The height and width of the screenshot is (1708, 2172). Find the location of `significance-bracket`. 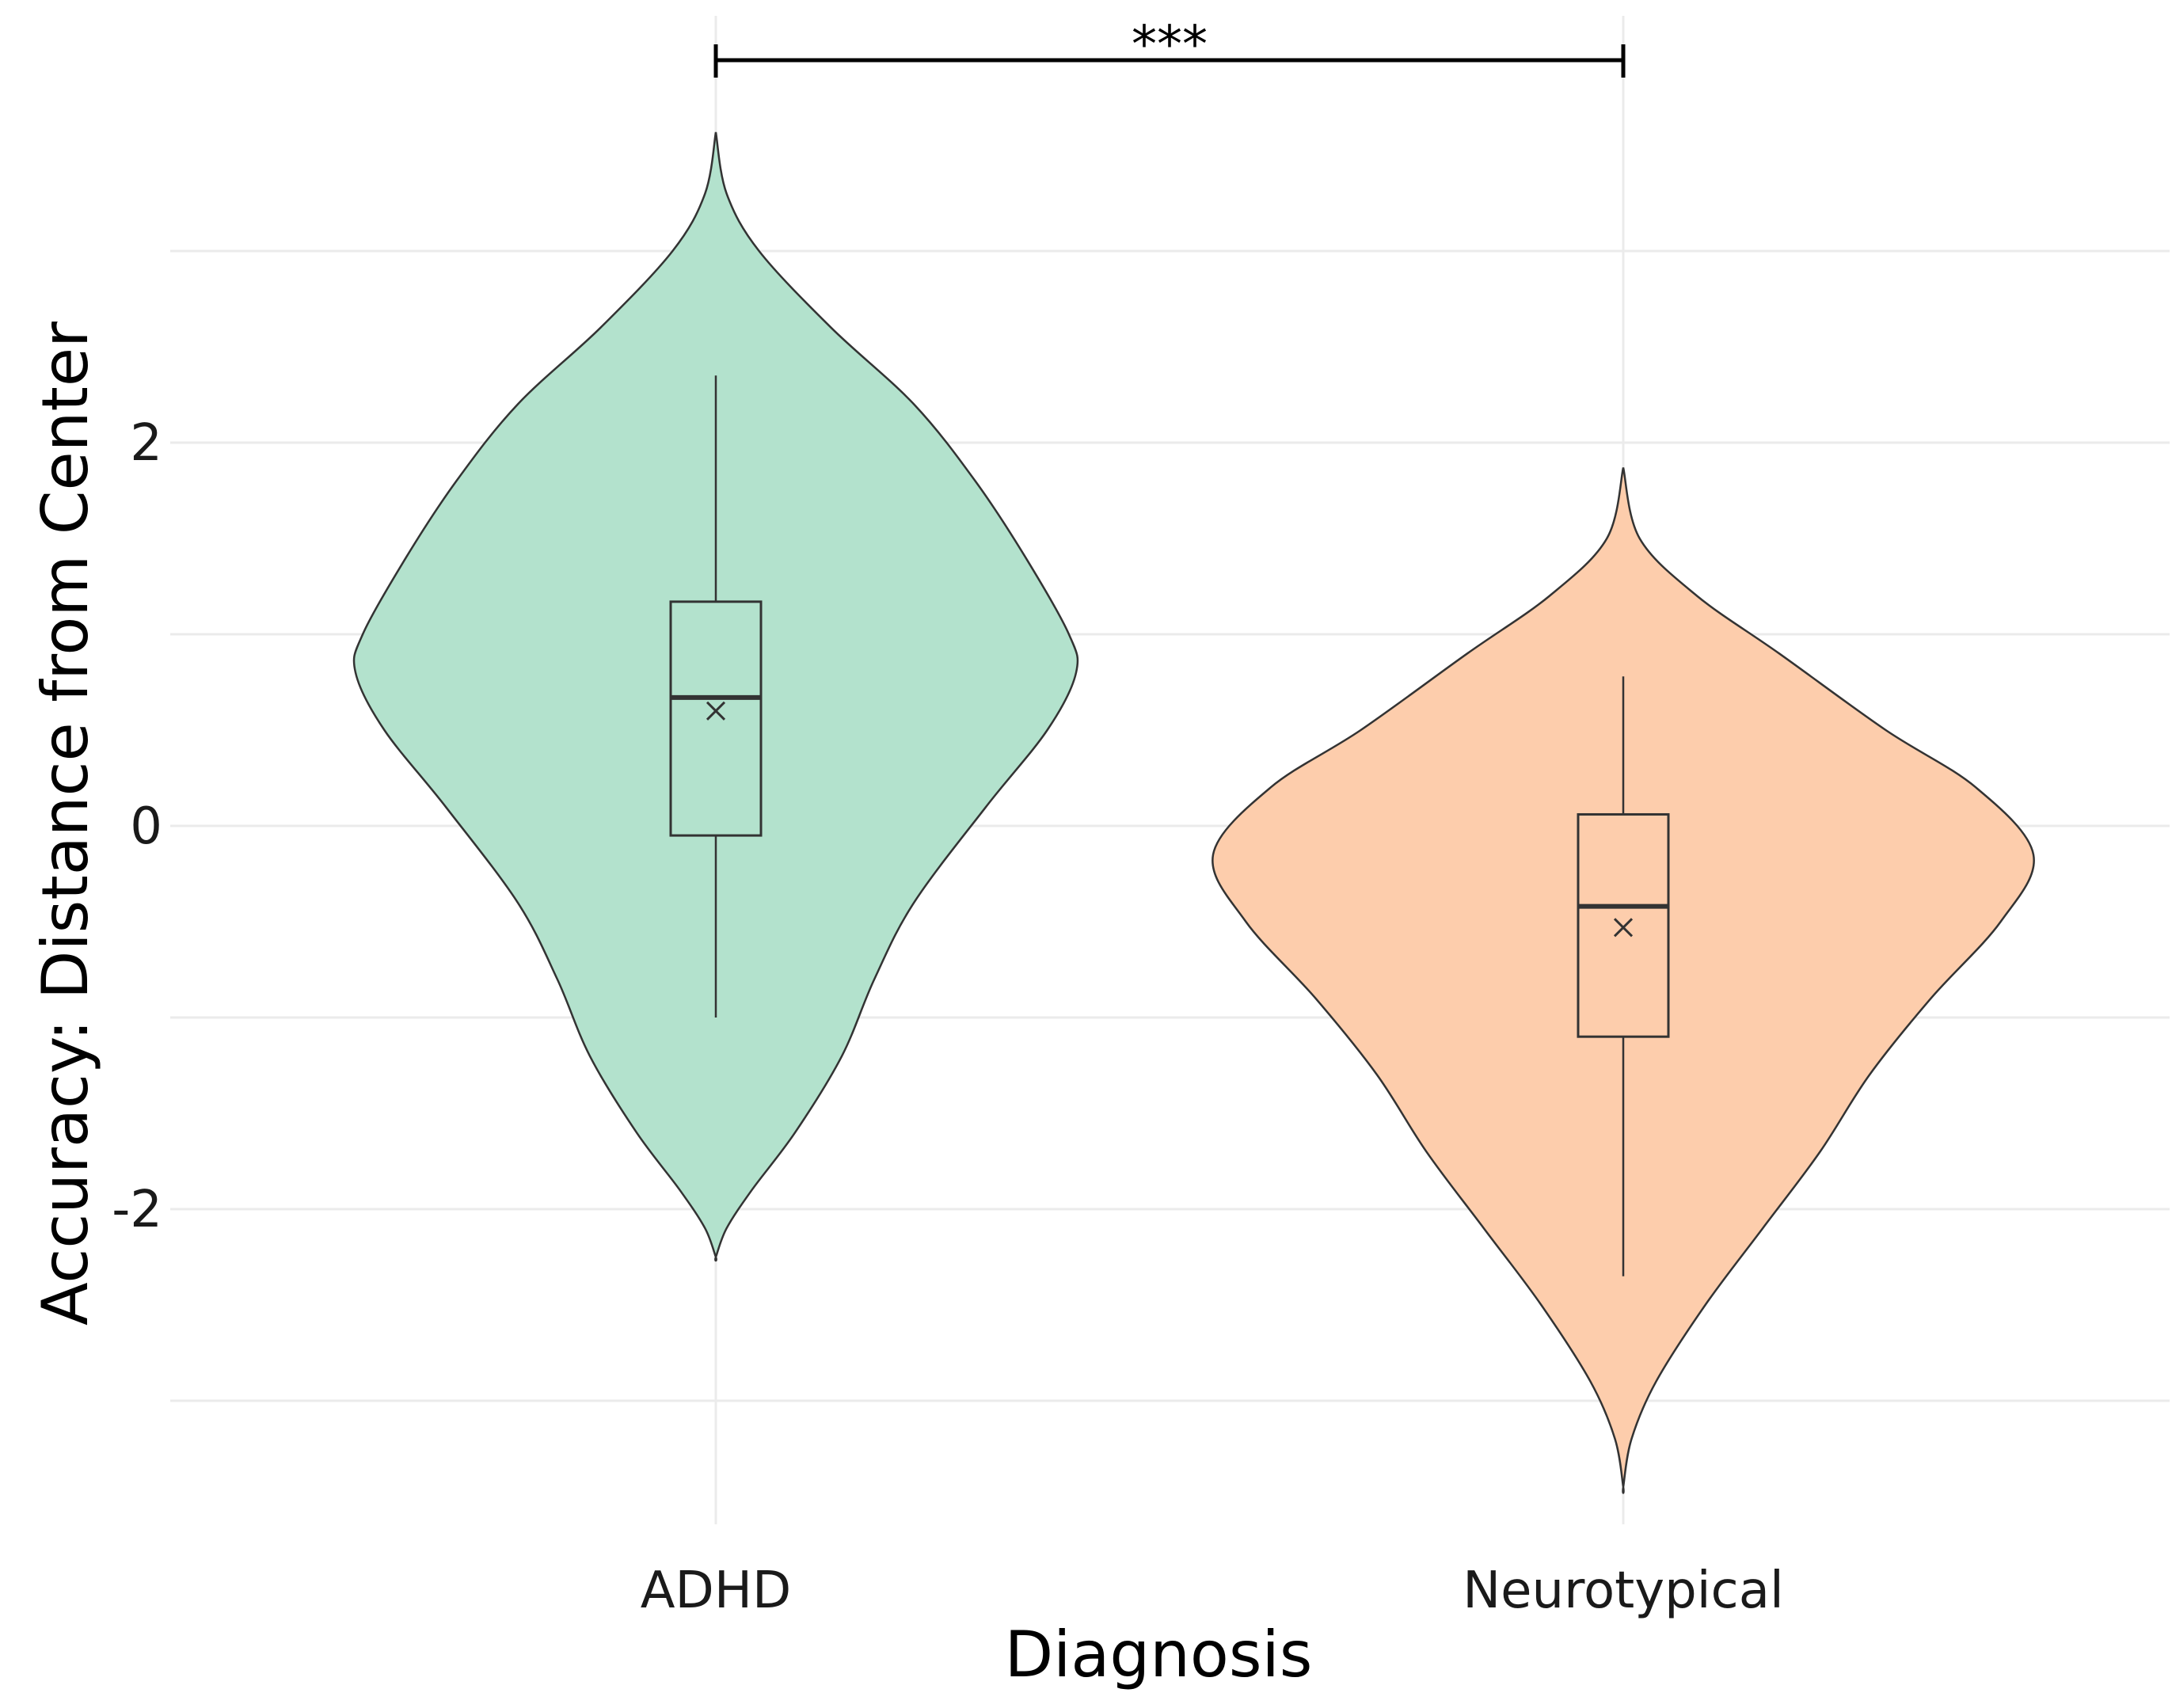

significance-bracket is located at coordinates (1170, 61).